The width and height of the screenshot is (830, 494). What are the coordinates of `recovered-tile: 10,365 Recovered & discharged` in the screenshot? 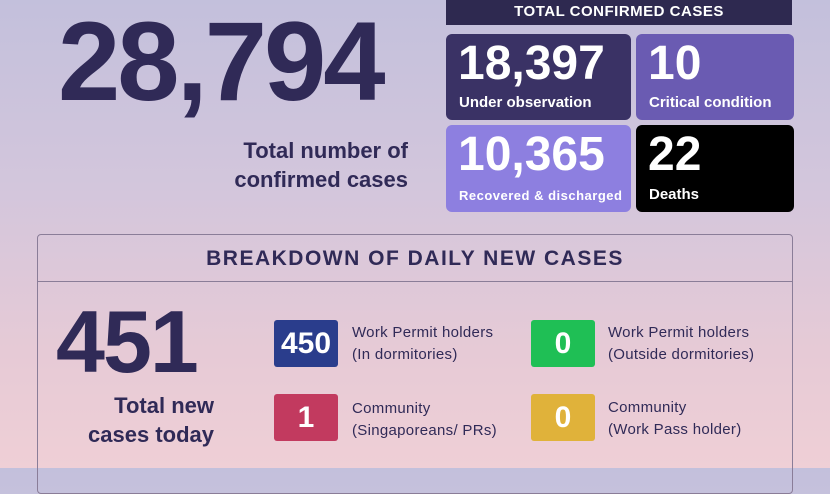 It's located at (538, 168).